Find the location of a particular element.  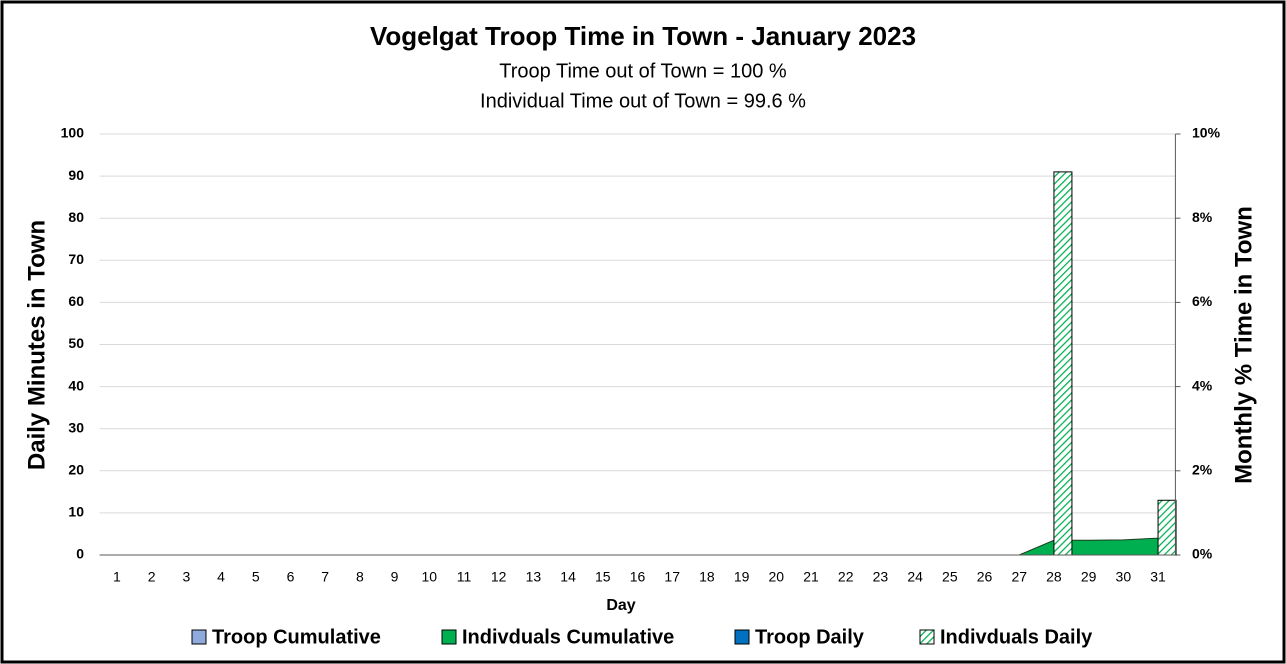

y-tick-label: 30 is located at coordinates (76, 427).